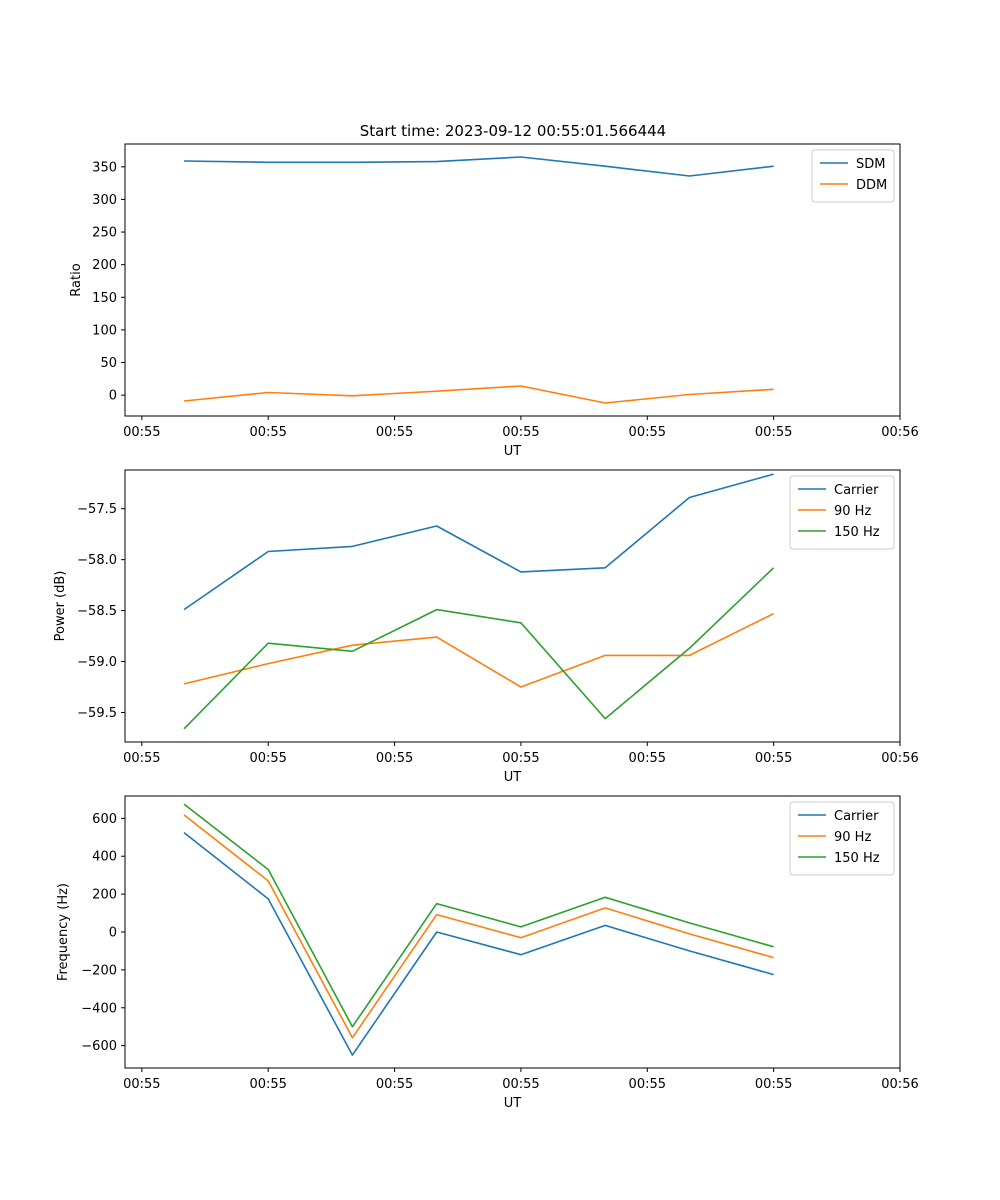  What do you see at coordinates (857, 532) in the screenshot?
I see `power-legend-label: 150 Hz` at bounding box center [857, 532].